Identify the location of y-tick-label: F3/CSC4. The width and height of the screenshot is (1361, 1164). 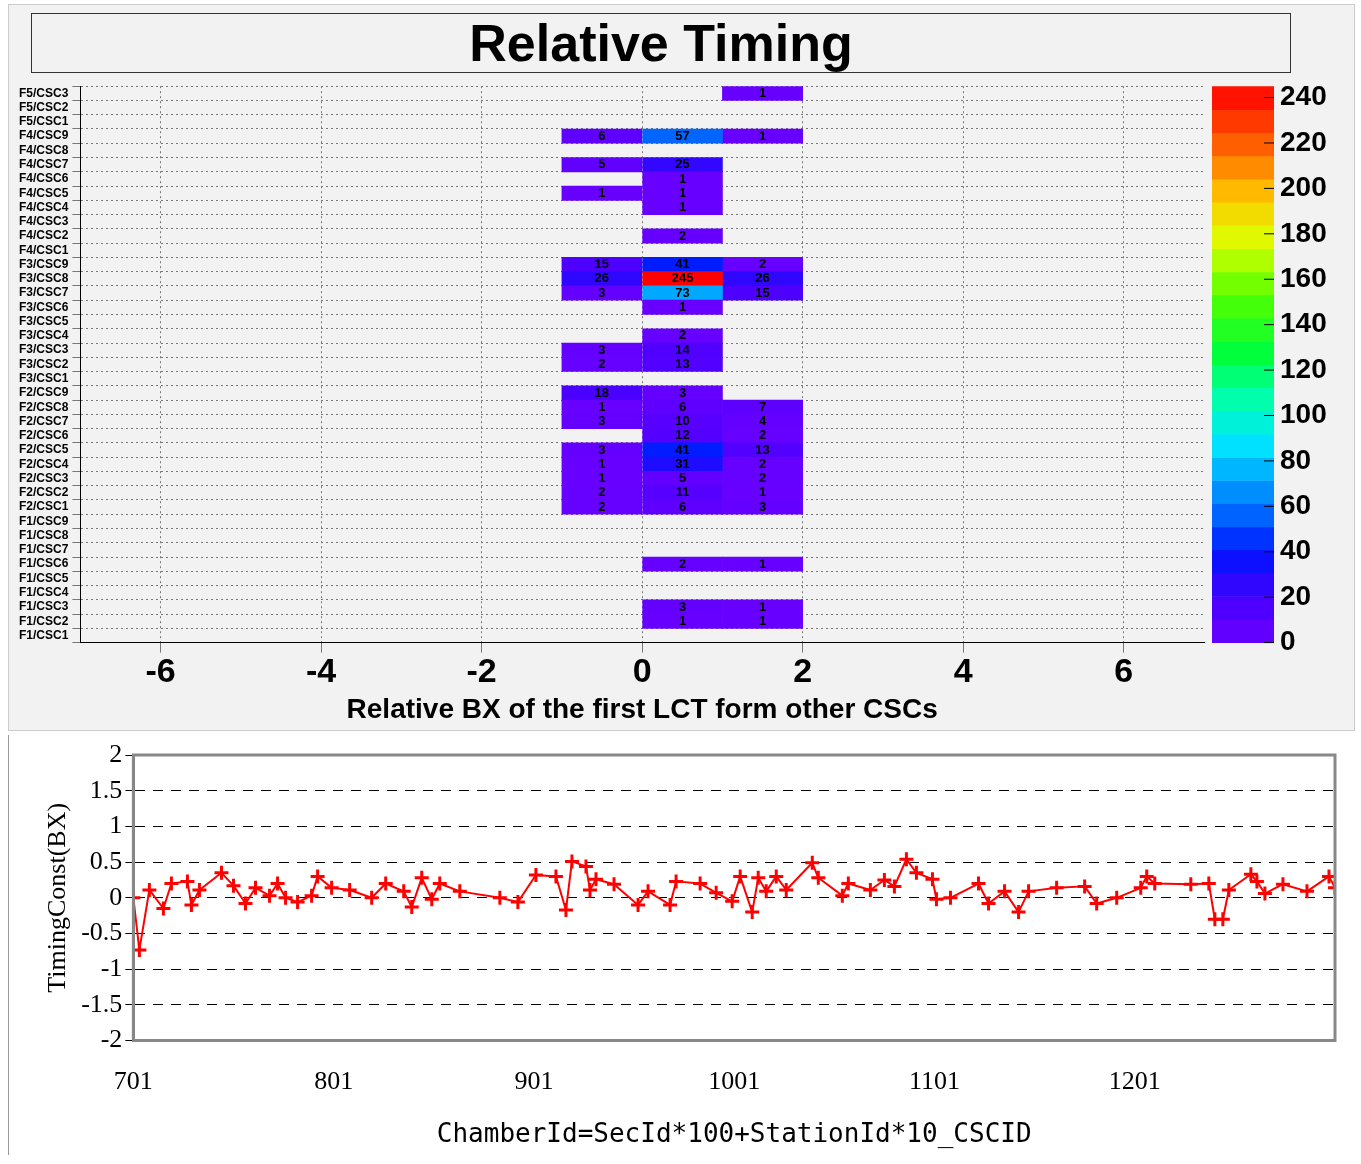
(43, 335).